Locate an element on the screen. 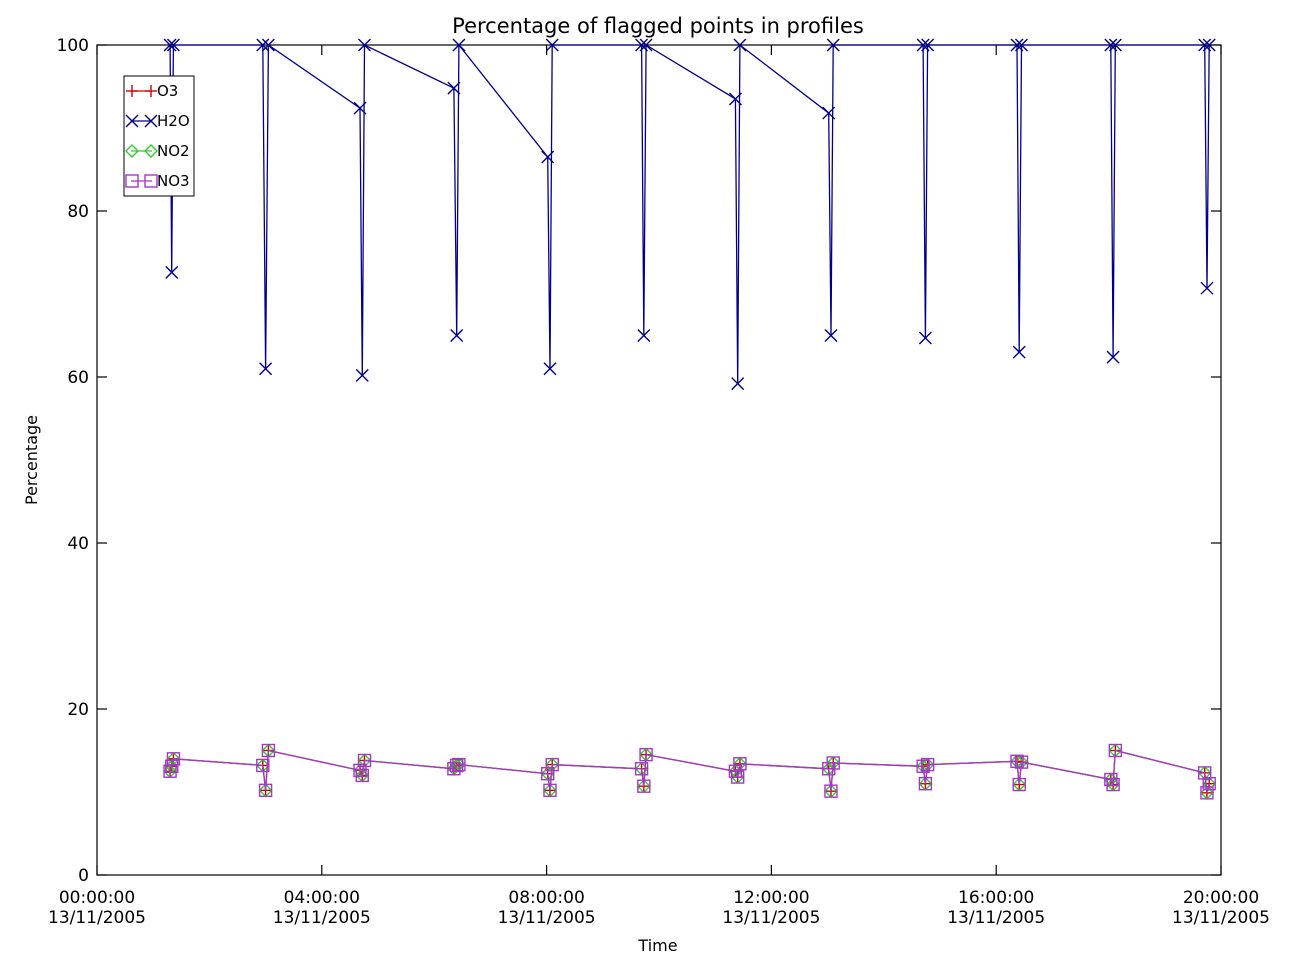 The image size is (1293, 959). point-no3-3-shape is located at coordinates (263, 765).